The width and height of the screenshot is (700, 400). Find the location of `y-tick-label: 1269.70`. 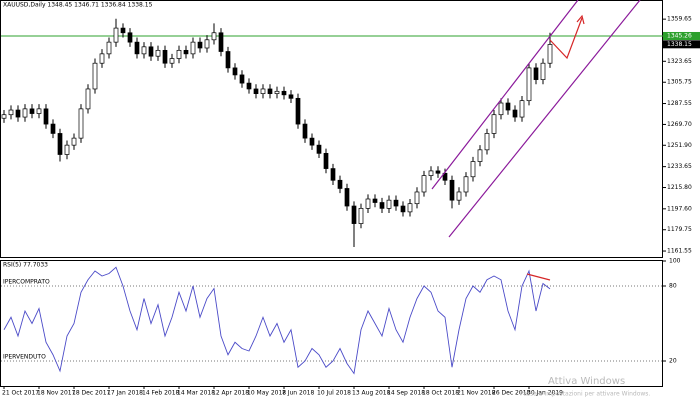

y-tick-label: 1269.70 is located at coordinates (679, 124).